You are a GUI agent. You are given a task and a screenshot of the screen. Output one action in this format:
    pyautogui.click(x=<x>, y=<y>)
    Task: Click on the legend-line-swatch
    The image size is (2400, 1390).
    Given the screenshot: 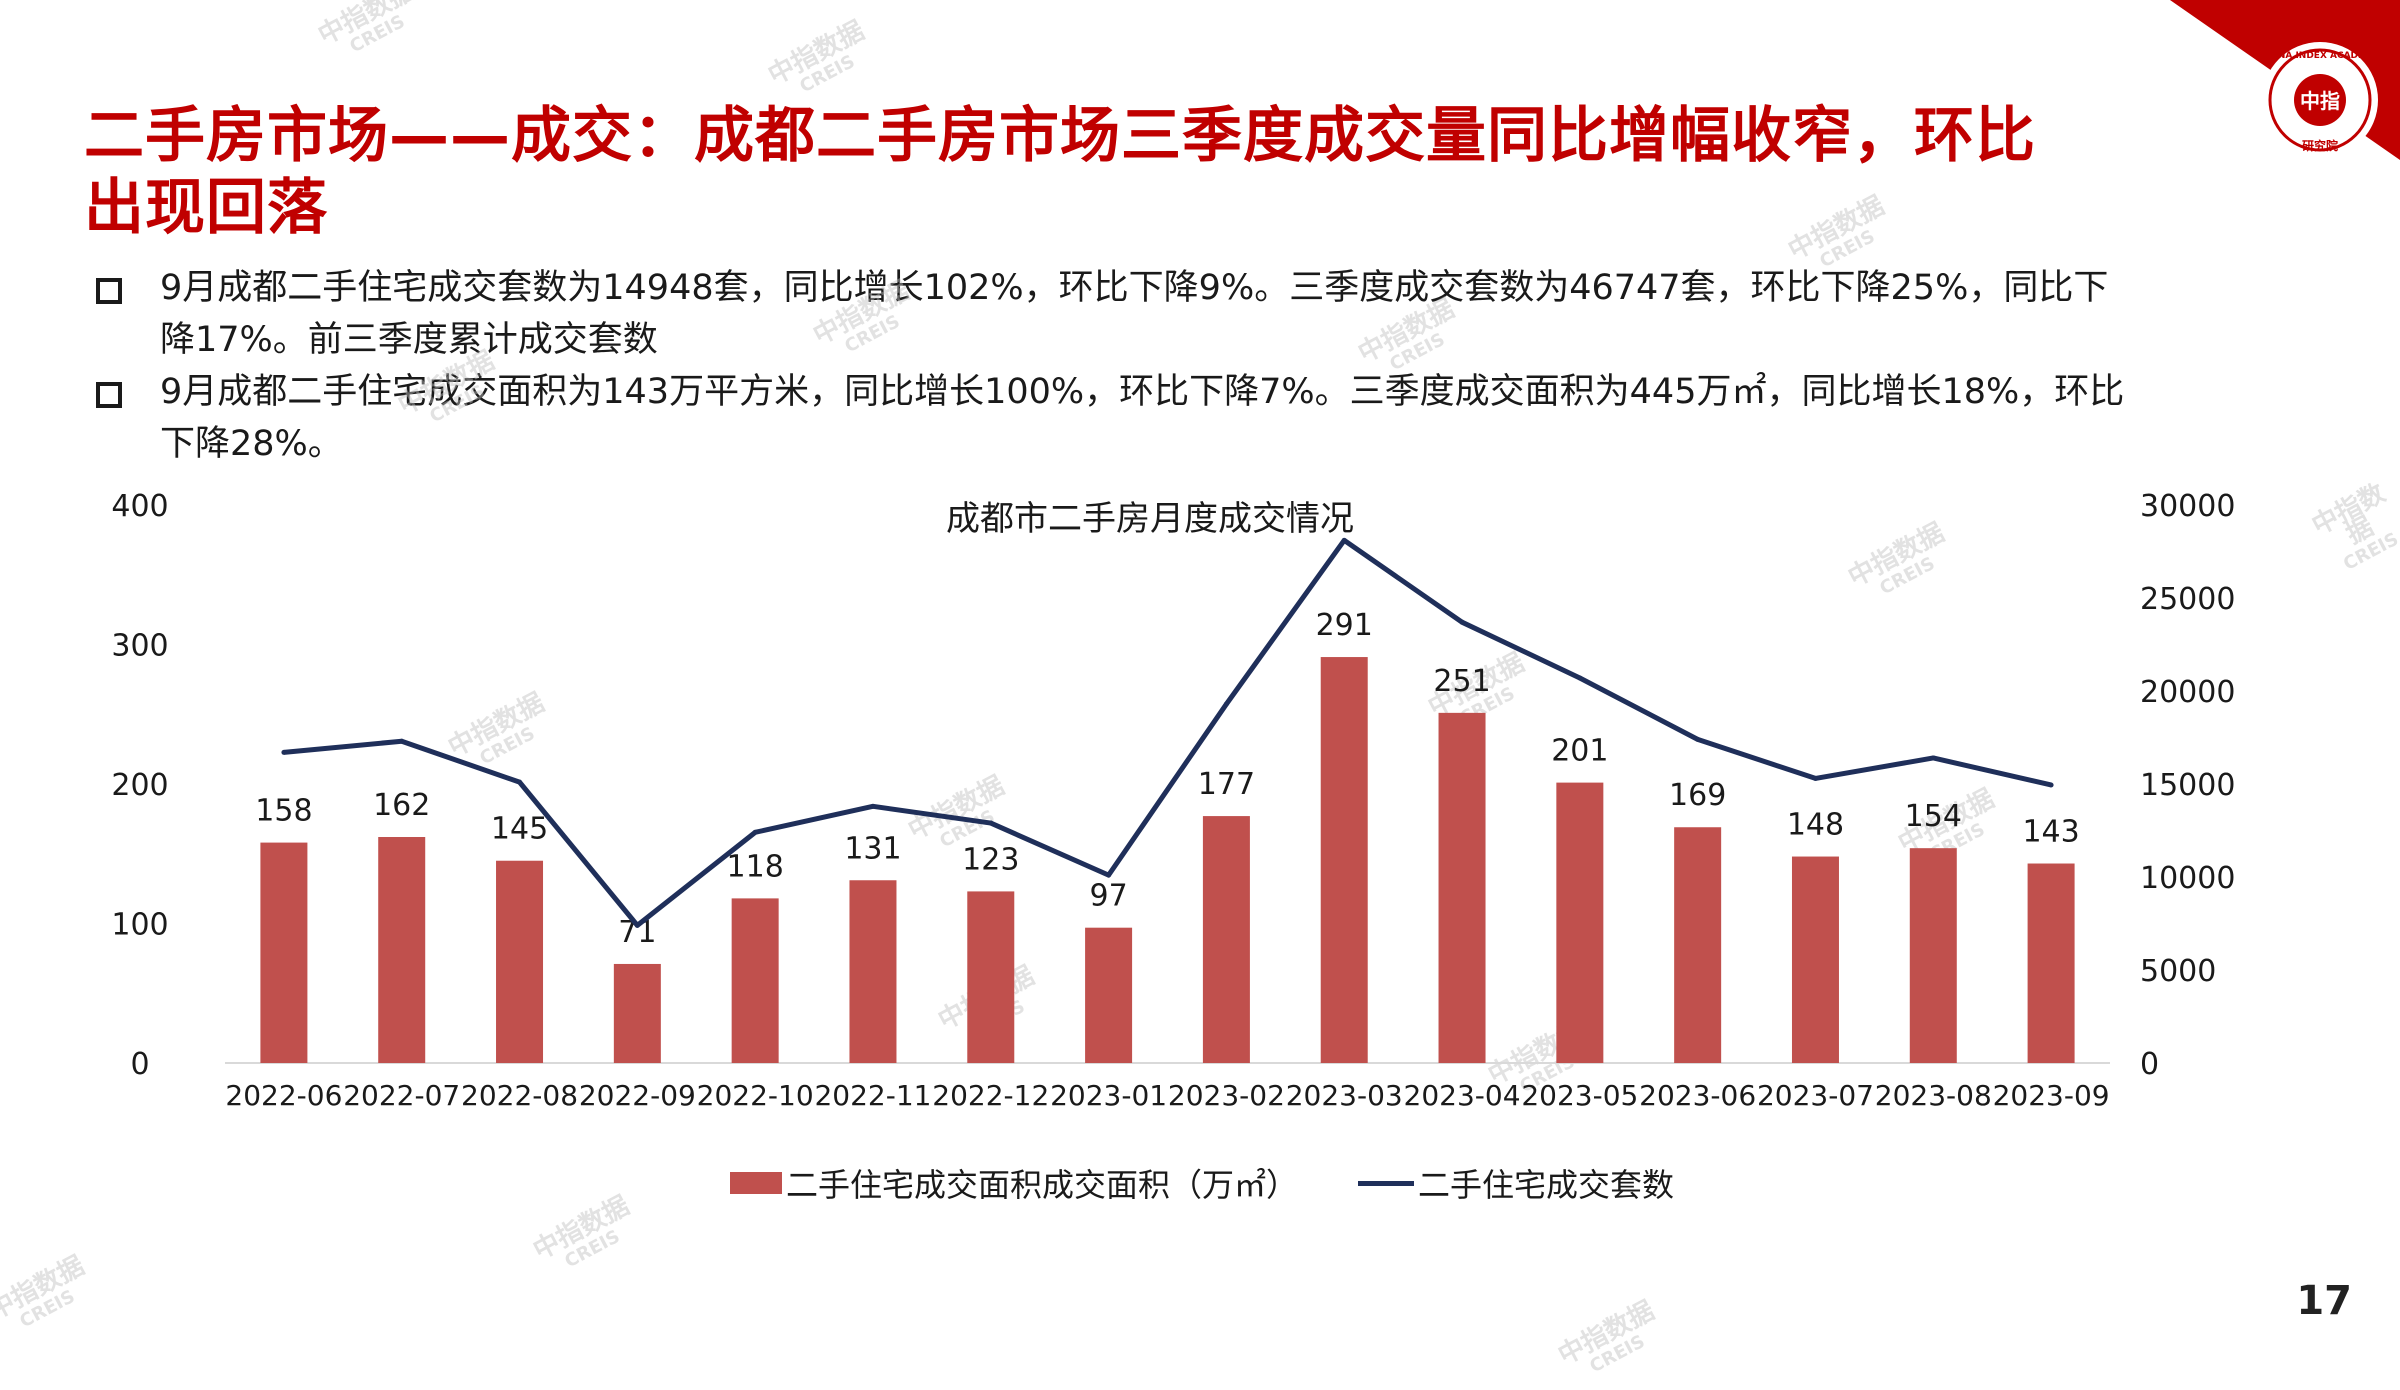 What is the action you would take?
    pyautogui.click(x=1386, y=1183)
    